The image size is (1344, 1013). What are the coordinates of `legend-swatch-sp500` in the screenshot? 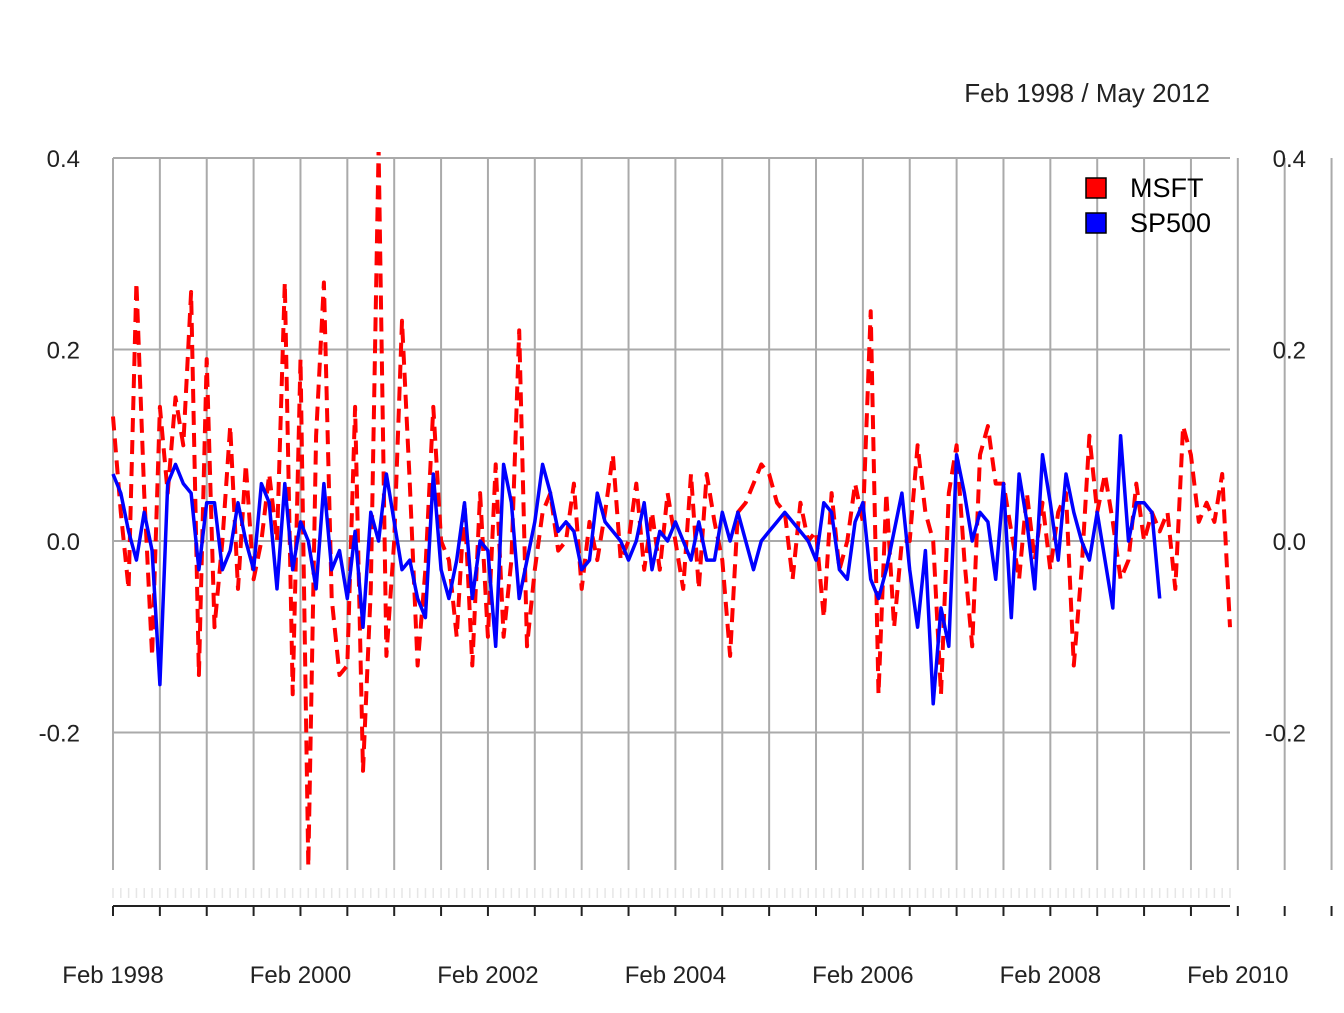 It's located at (1096, 223).